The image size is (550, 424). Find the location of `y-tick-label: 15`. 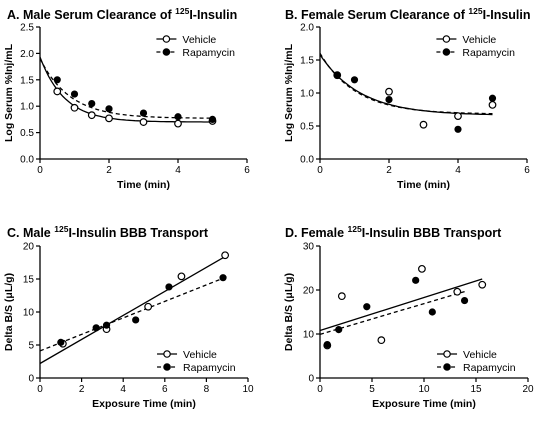

y-tick-label: 15 is located at coordinates (29, 280).